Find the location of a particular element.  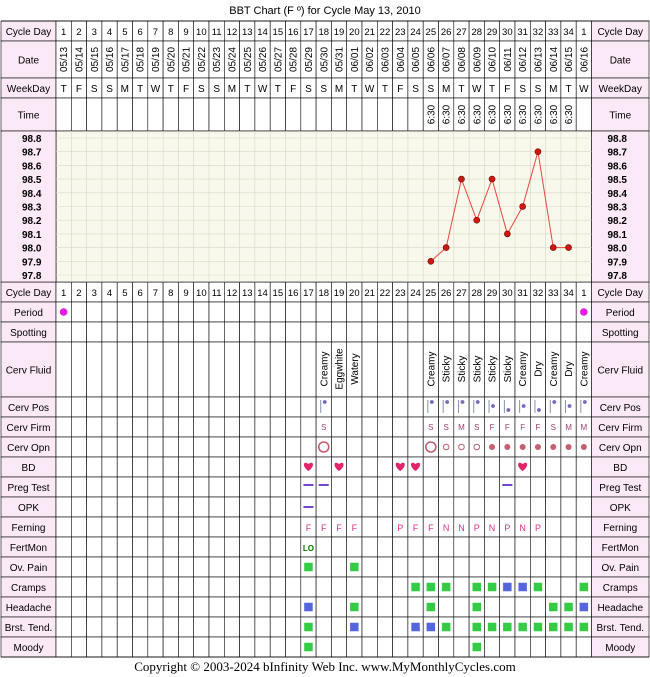

y-tick-left: 98.8 is located at coordinates (32, 139).